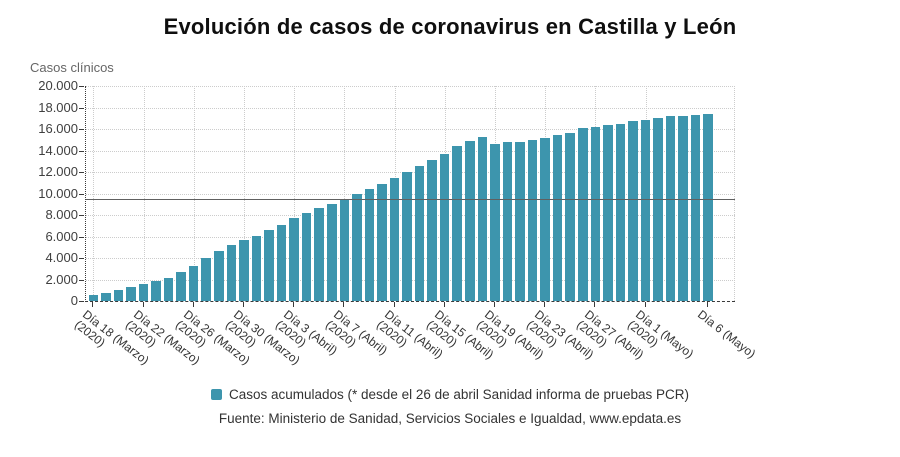 This screenshot has width=900, height=457. What do you see at coordinates (61, 214) in the screenshot?
I see `y-tick-label: 8.000` at bounding box center [61, 214].